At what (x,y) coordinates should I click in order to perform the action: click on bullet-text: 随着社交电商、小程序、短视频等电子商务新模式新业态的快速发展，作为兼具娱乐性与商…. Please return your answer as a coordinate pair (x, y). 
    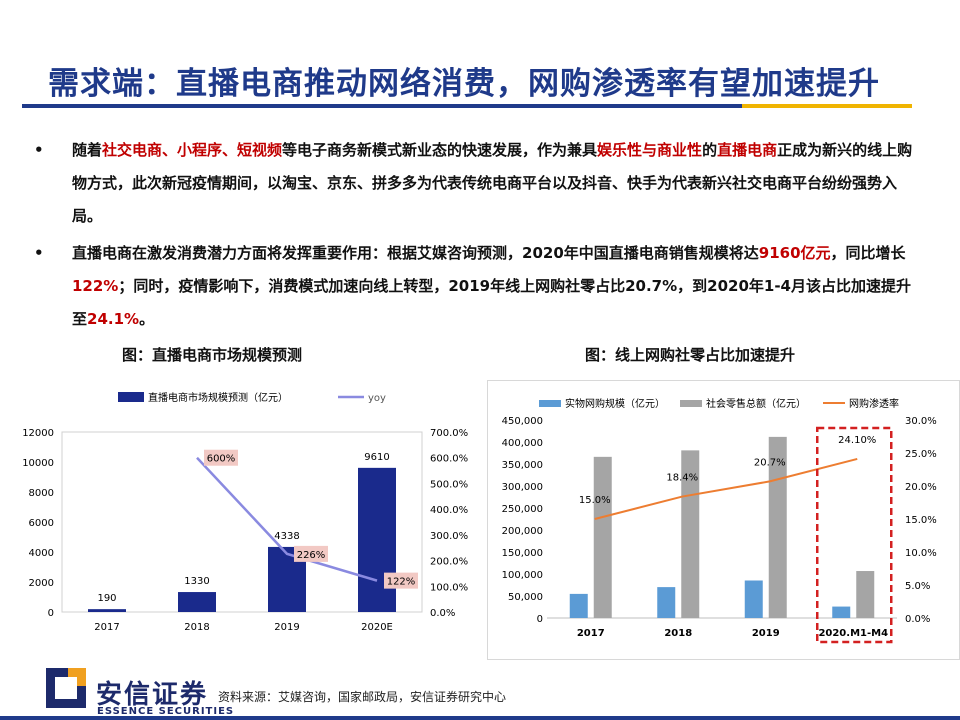
    Looking at the image, I should click on (492, 183).